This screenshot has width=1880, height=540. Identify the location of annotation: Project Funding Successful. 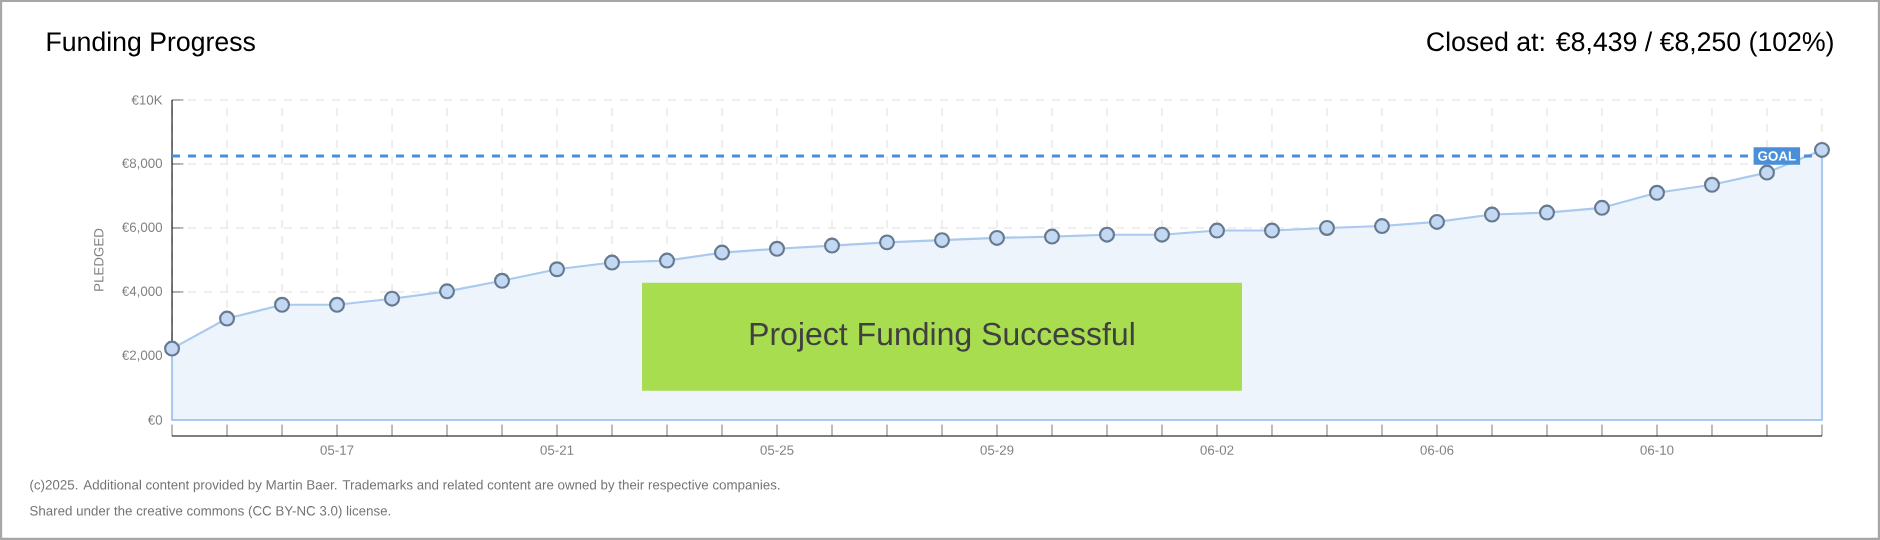
(942, 336).